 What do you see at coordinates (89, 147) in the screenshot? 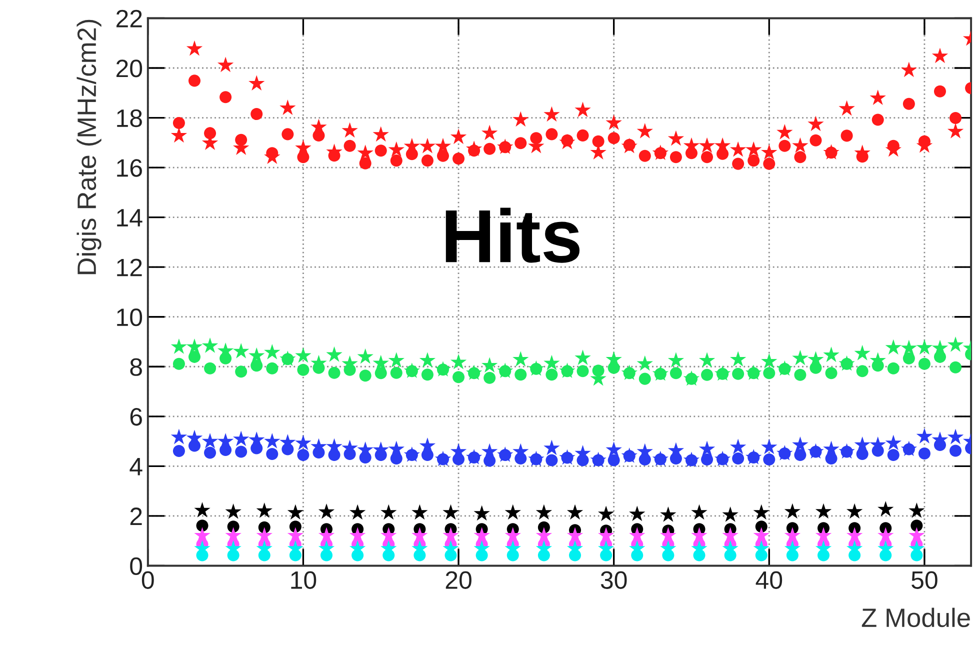
I see `y-axis-title: Digis Rate (MHz/cm2)` at bounding box center [89, 147].